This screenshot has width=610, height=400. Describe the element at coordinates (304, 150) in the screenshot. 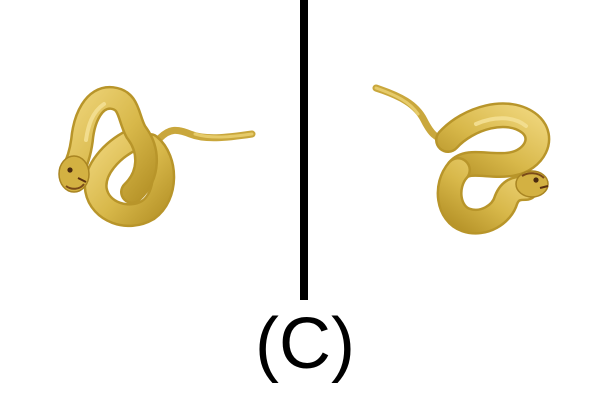

I see `panel-divider` at that location.